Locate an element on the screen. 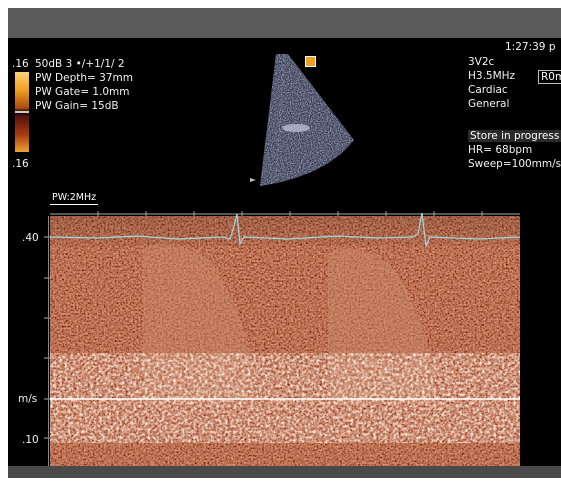 Image resolution: width=561 pixels, height=489 pixels. pw-gain-readout: PW Gain= 15dB is located at coordinates (77, 106).